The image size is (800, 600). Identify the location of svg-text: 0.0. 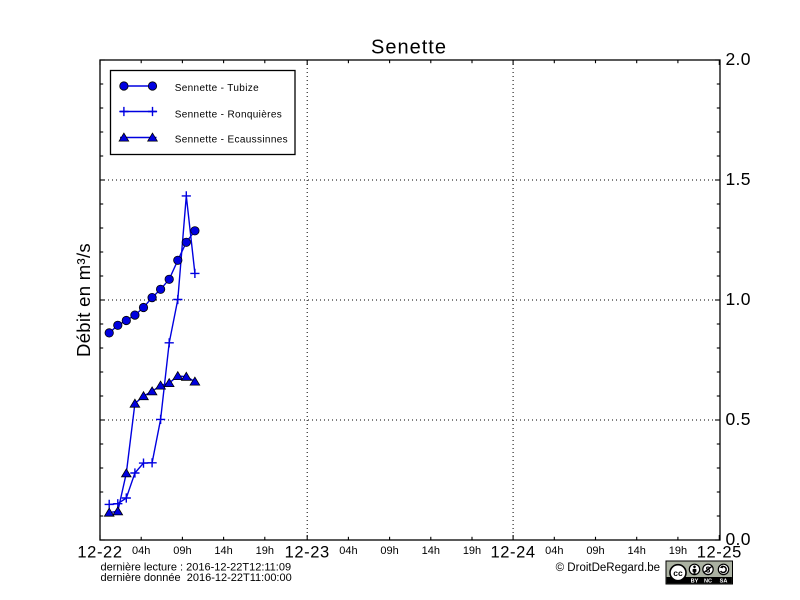
(738, 539).